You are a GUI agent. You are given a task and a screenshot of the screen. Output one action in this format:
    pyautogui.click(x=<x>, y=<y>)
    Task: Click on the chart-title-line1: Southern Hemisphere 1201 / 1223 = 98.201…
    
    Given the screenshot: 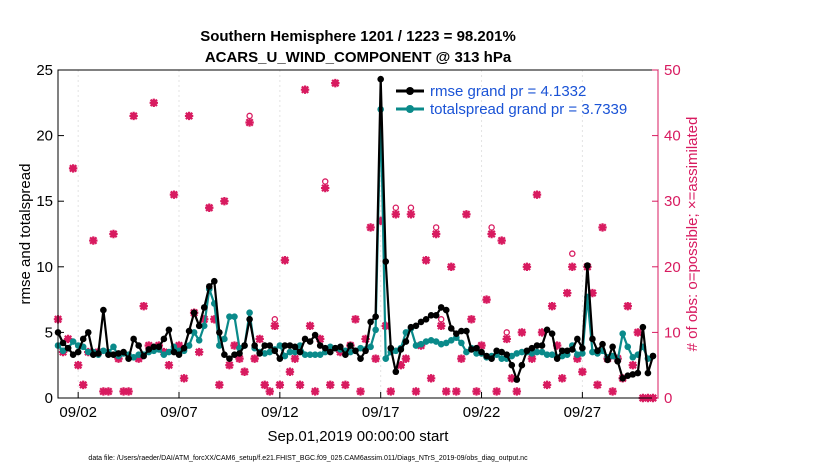 What is the action you would take?
    pyautogui.click(x=358, y=36)
    